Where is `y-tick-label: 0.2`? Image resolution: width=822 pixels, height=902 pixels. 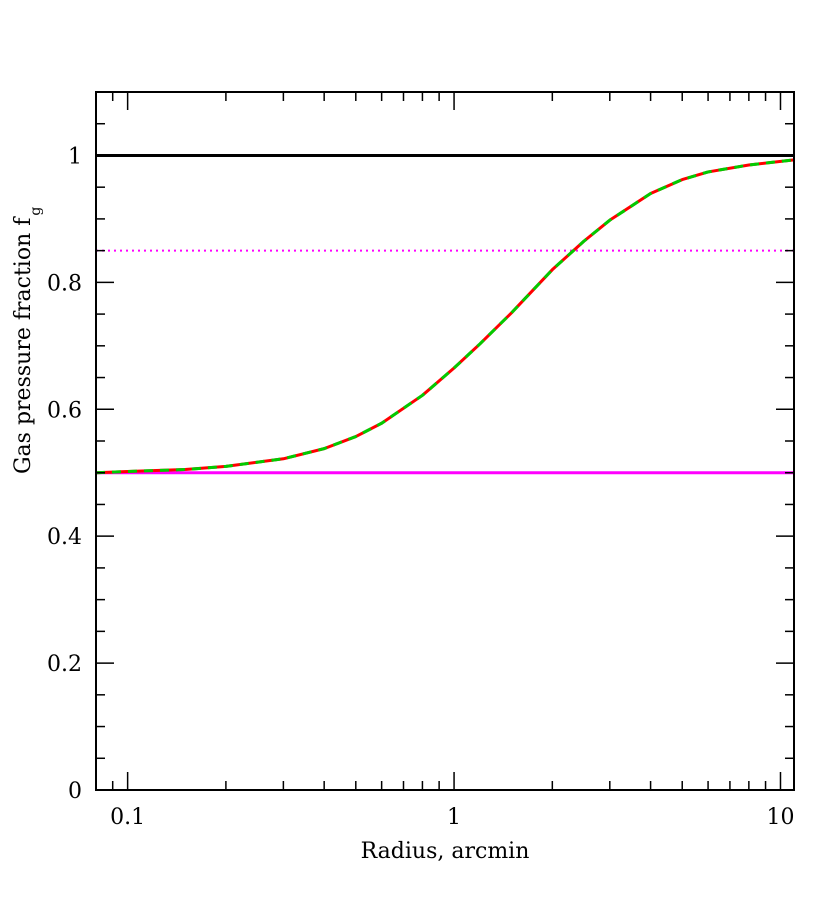 y-tick-label: 0.2 is located at coordinates (64, 664).